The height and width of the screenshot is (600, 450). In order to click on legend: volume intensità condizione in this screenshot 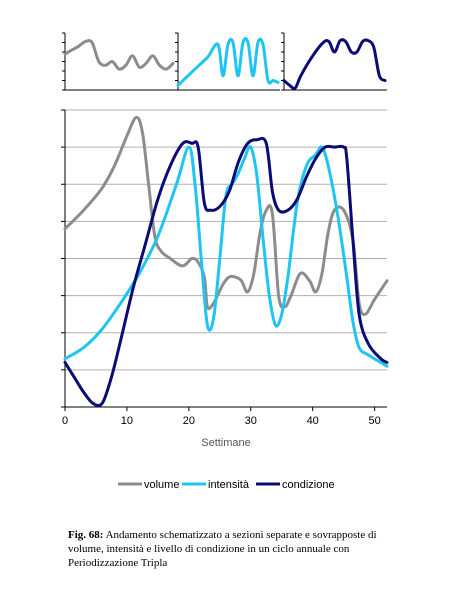, I will do `click(226, 485)`.